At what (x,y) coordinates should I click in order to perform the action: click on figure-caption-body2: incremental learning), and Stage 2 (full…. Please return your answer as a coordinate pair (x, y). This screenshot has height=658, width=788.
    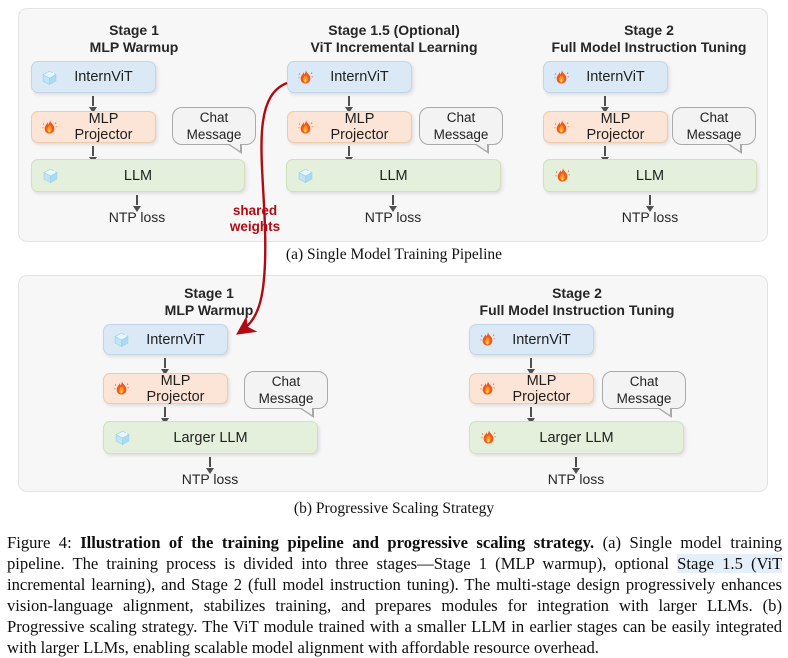
    Looking at the image, I should click on (394, 615).